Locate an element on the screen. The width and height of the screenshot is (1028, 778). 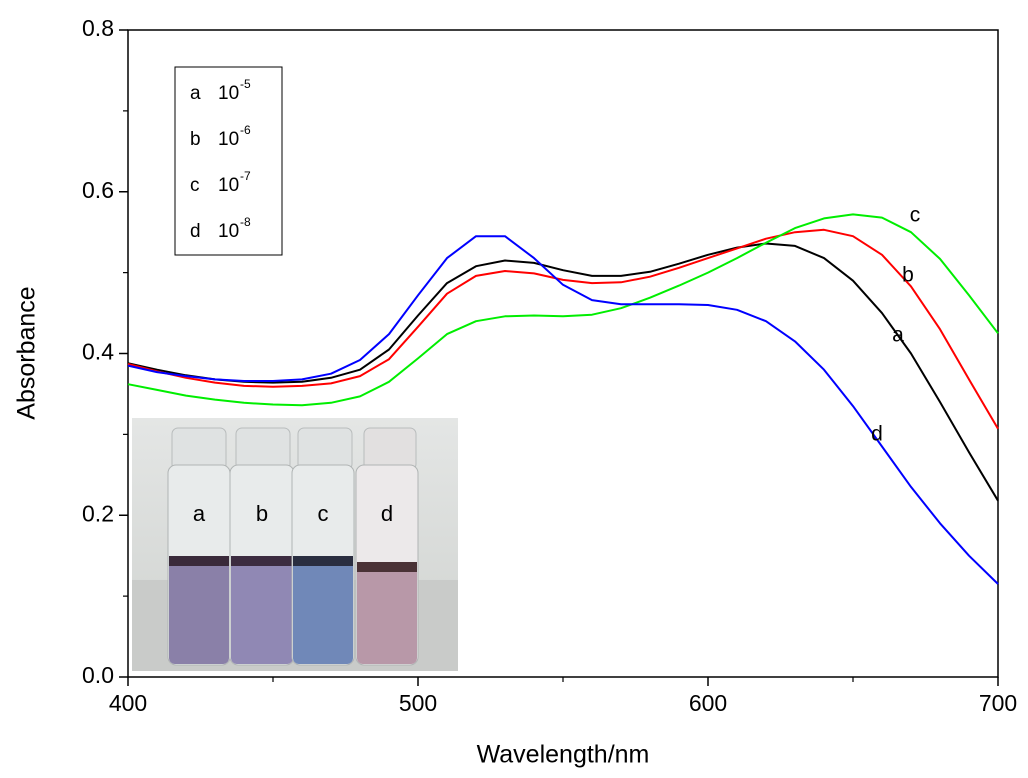
legend-exponent: -6 is located at coordinates (245, 130).